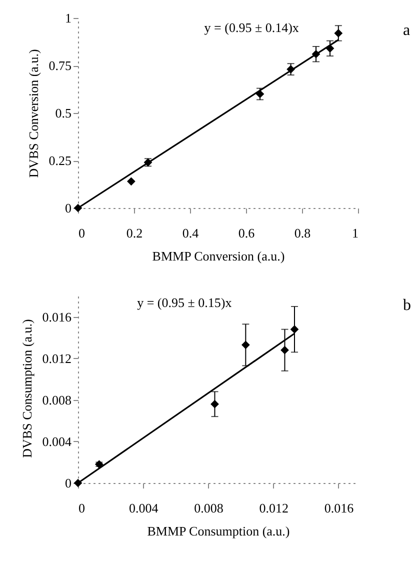 This screenshot has width=415, height=577. I want to click on y-tick-label: 0.5, so click(63, 113).